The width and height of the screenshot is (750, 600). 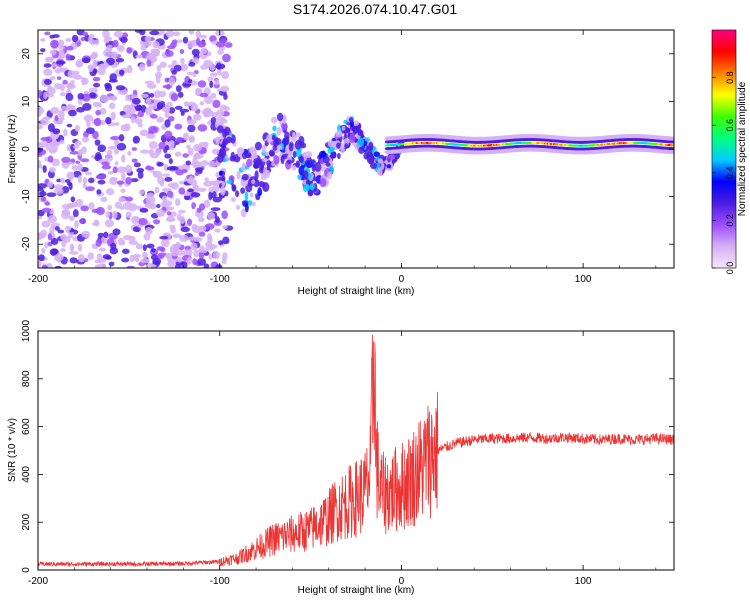 What do you see at coordinates (26, 244) in the screenshot?
I see `y-tick-label: -20` at bounding box center [26, 244].